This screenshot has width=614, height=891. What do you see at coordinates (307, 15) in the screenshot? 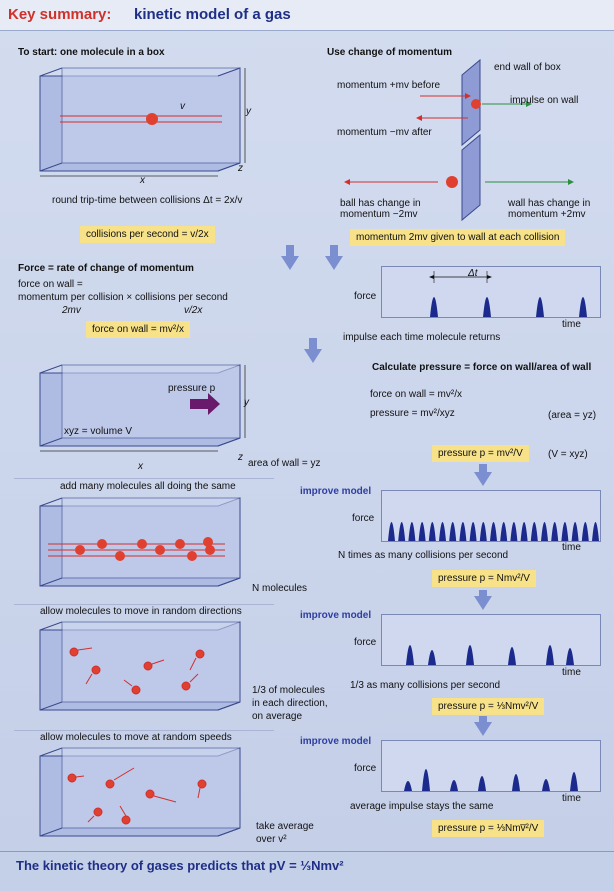
I see `title-bar: Key summary: kinetic model of a gas` at bounding box center [307, 15].